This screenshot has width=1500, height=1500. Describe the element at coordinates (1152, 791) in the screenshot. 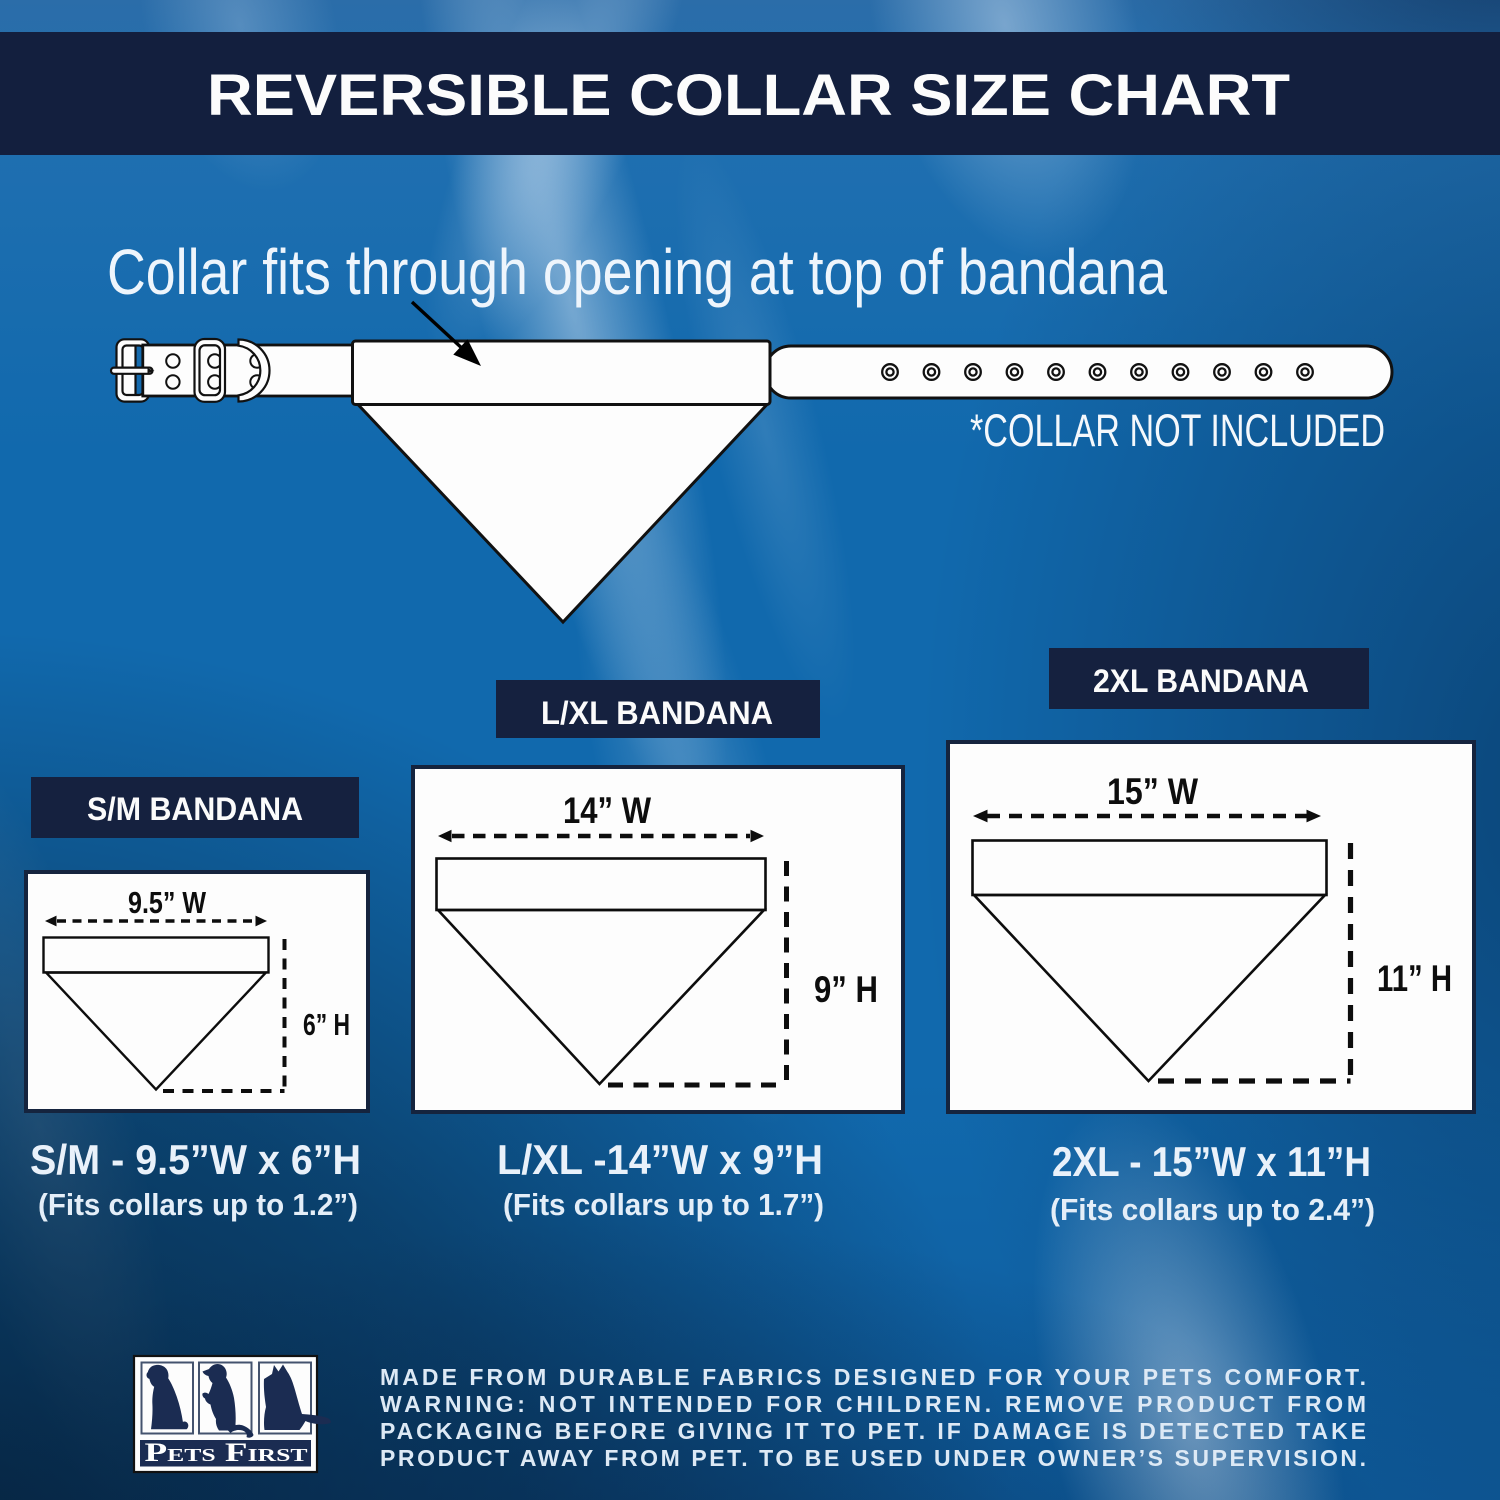

I see `svg-text: 15” W` at that location.